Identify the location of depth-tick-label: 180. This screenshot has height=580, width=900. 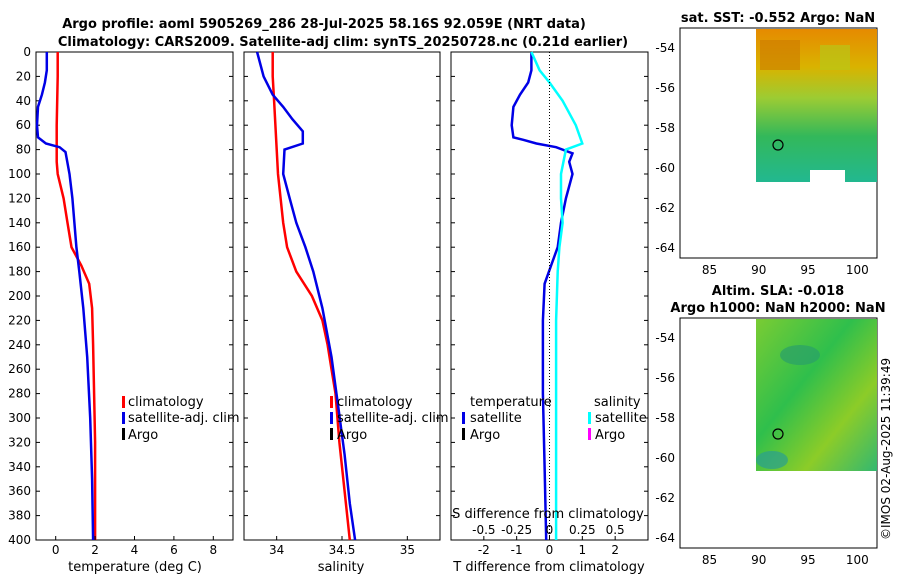
(19, 272).